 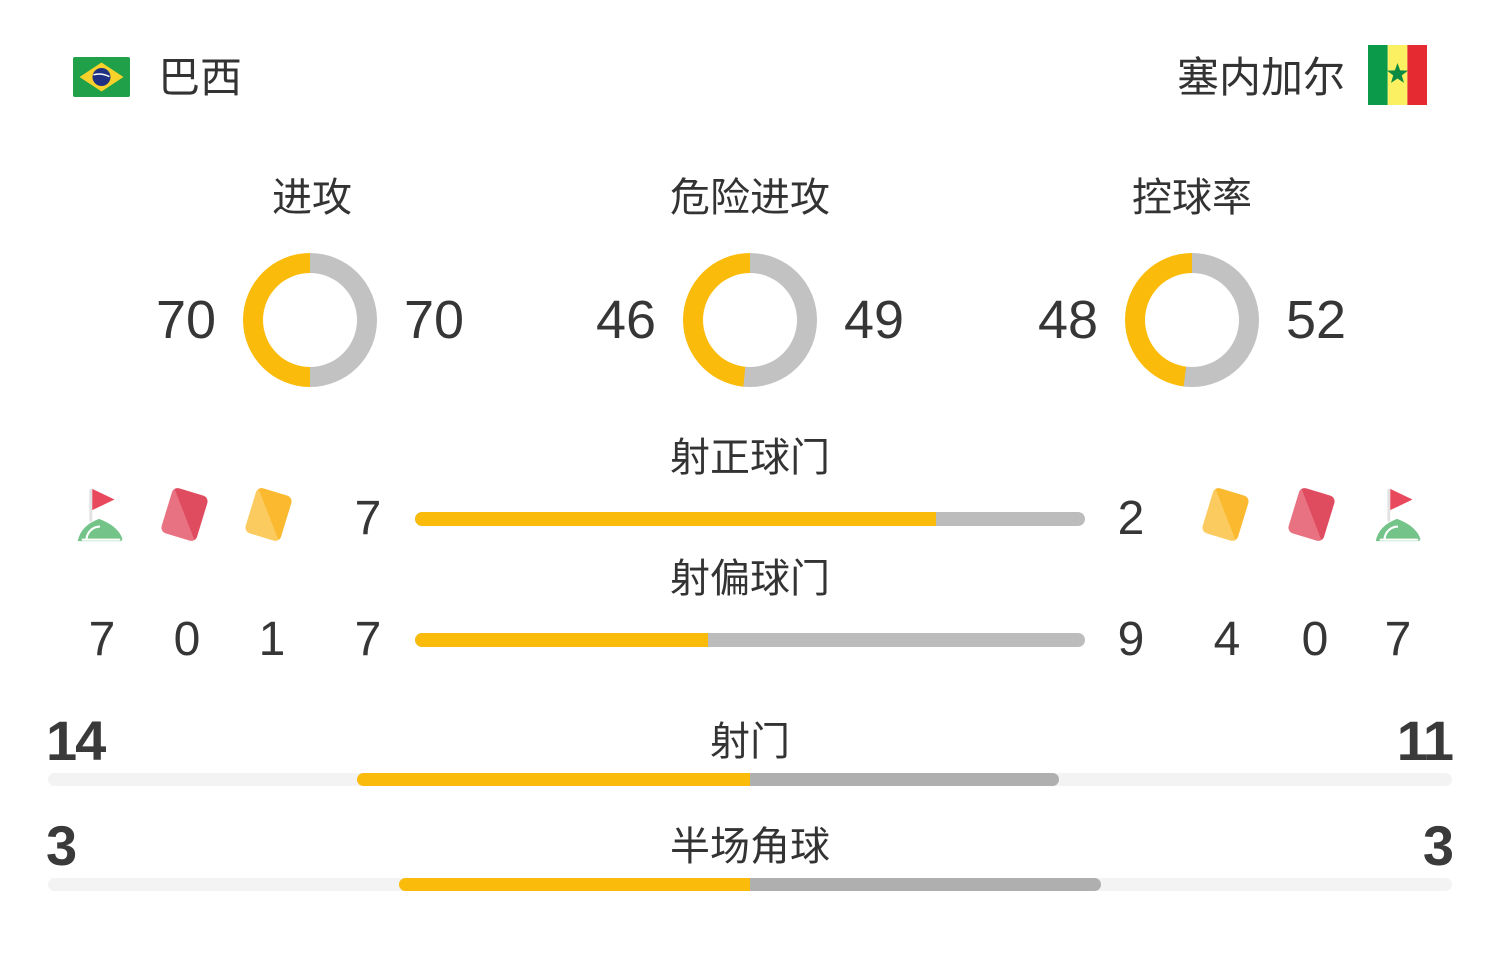 I want to click on donut-away-value: 49, so click(x=874, y=320).